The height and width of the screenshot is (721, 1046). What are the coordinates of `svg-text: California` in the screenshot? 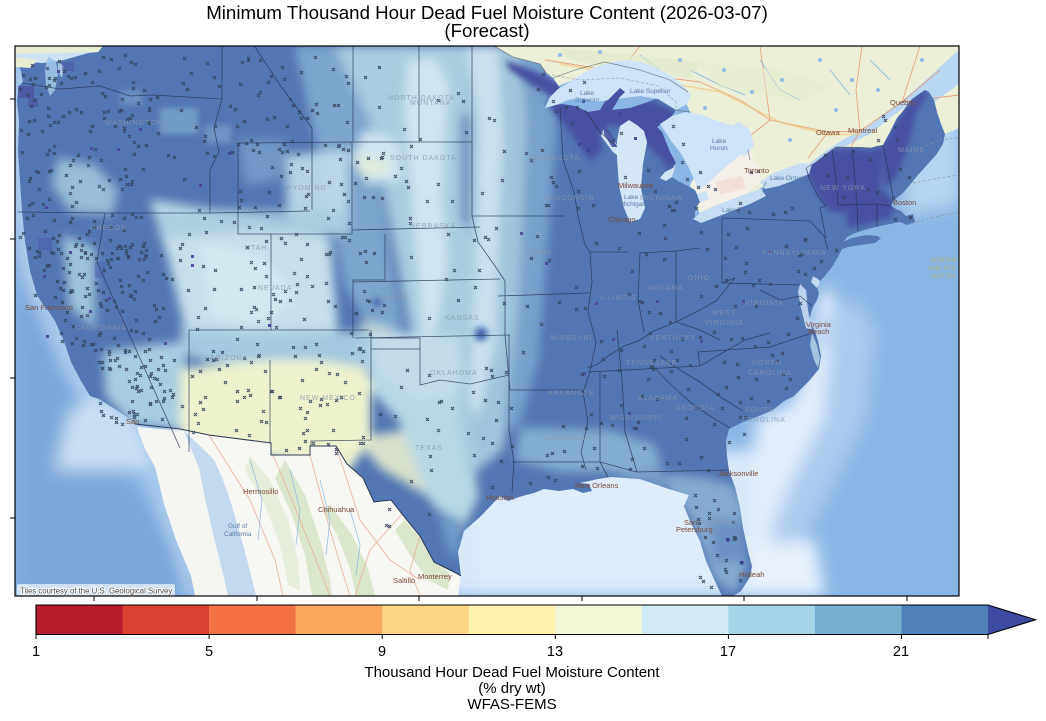 It's located at (238, 534).